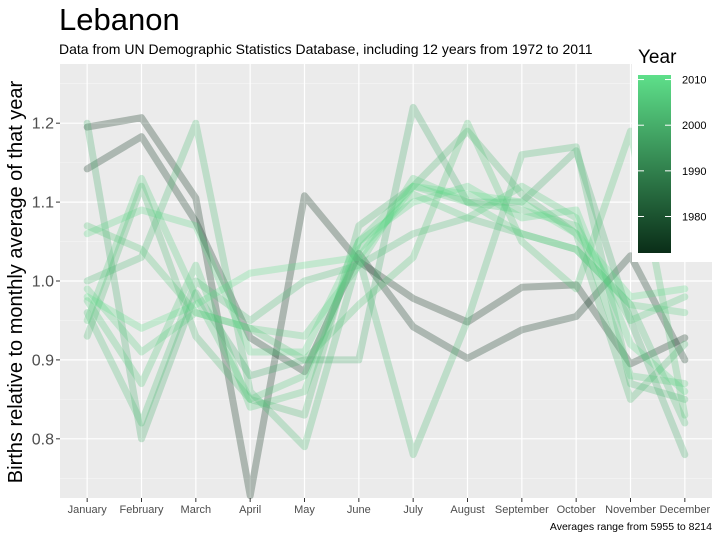  I want to click on x-tick-label: June, so click(359, 510).